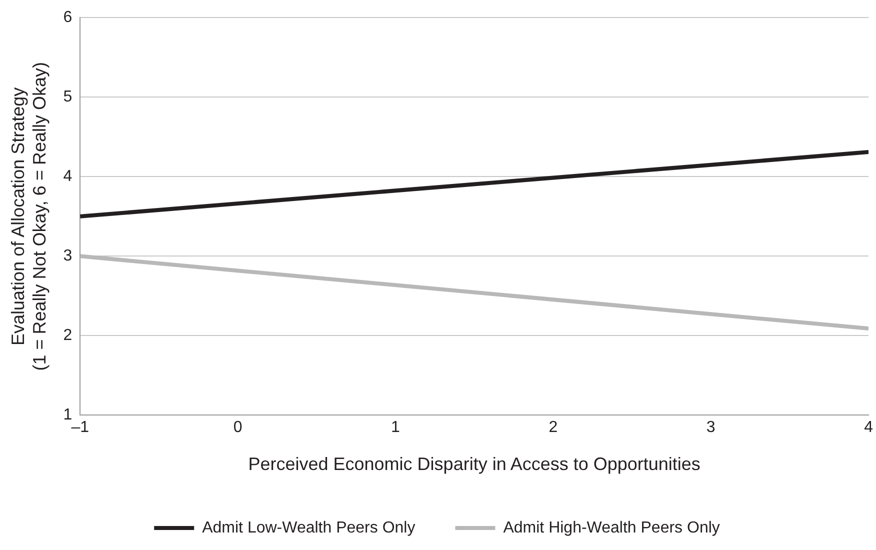 The image size is (876, 550). What do you see at coordinates (611, 527) in the screenshot?
I see `legend-label: Admit High-Wealth Peers Only` at bounding box center [611, 527].